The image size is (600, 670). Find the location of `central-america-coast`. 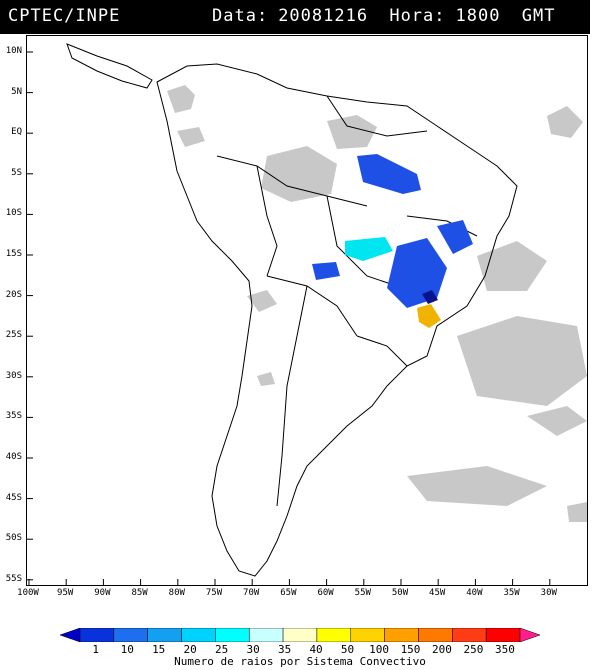

central-america-coast is located at coordinates (109, 66).